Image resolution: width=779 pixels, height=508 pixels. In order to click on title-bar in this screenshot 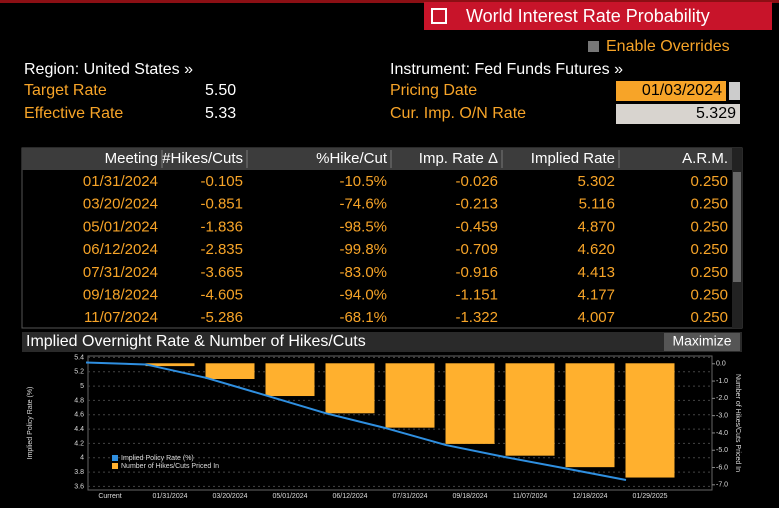, I will do `click(598, 16)`.